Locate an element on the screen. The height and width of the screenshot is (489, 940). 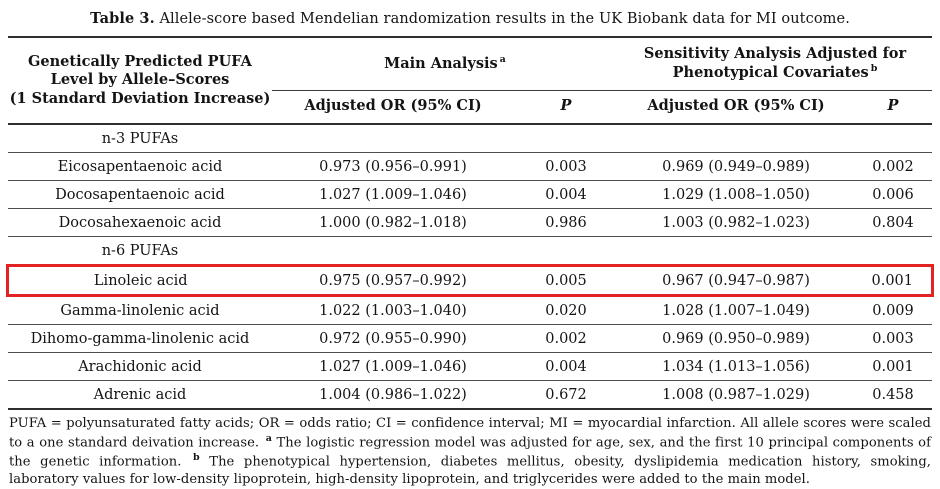
header-sensitivity-line2: Phenotypical Covariates is located at coordinates (770, 72).